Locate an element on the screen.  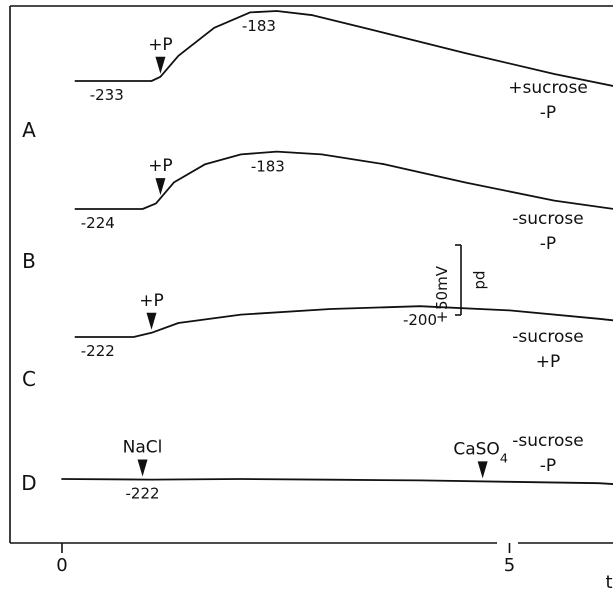
panel-letter: A is located at coordinates (29, 130).